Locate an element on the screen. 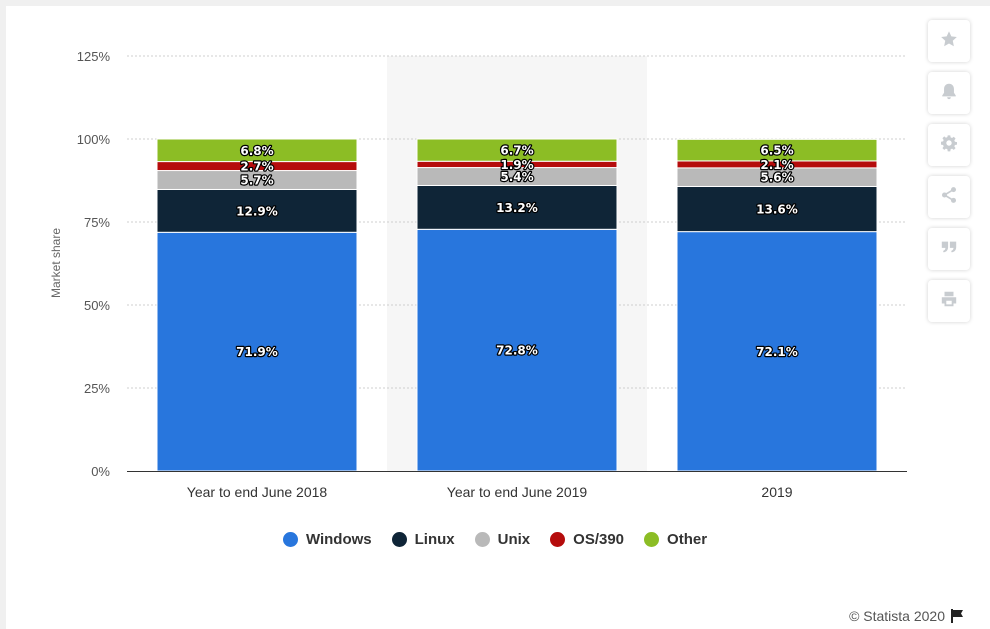  data-label: 72.8% is located at coordinates (517, 351).